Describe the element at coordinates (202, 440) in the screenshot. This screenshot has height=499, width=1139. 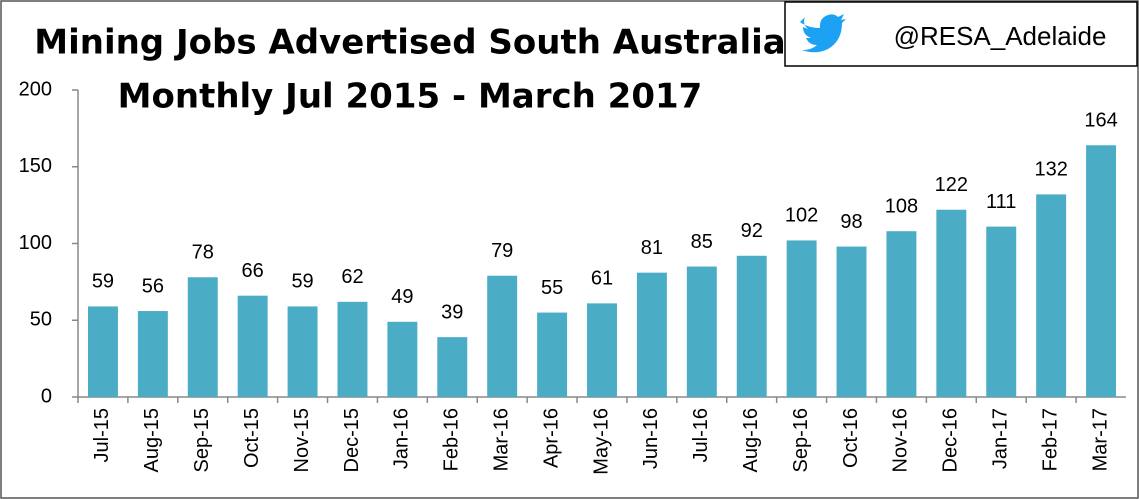
I see `x-tick-label: Sep-15` at that location.